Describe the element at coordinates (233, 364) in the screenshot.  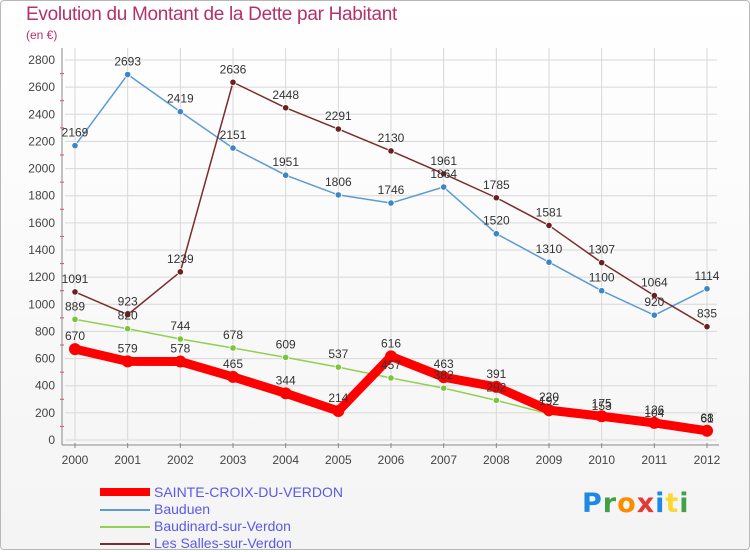
I see `data-label: 465` at that location.